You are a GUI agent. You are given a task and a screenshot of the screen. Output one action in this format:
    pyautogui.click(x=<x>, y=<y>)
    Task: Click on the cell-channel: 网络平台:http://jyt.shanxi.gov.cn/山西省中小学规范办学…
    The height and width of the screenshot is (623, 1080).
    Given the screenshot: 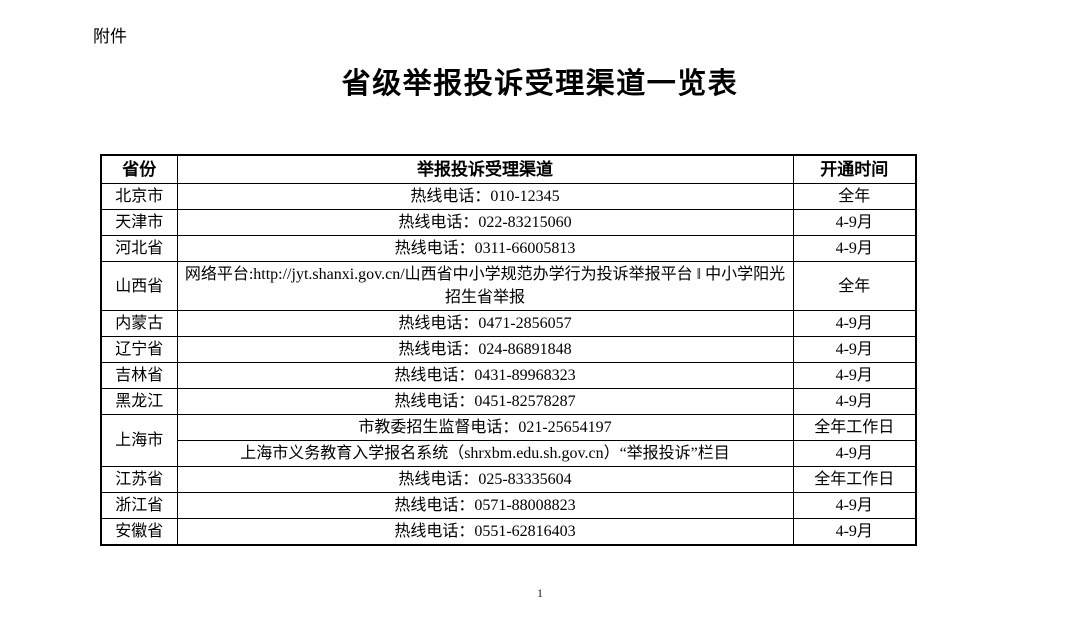 What is the action you would take?
    pyautogui.click(x=485, y=286)
    